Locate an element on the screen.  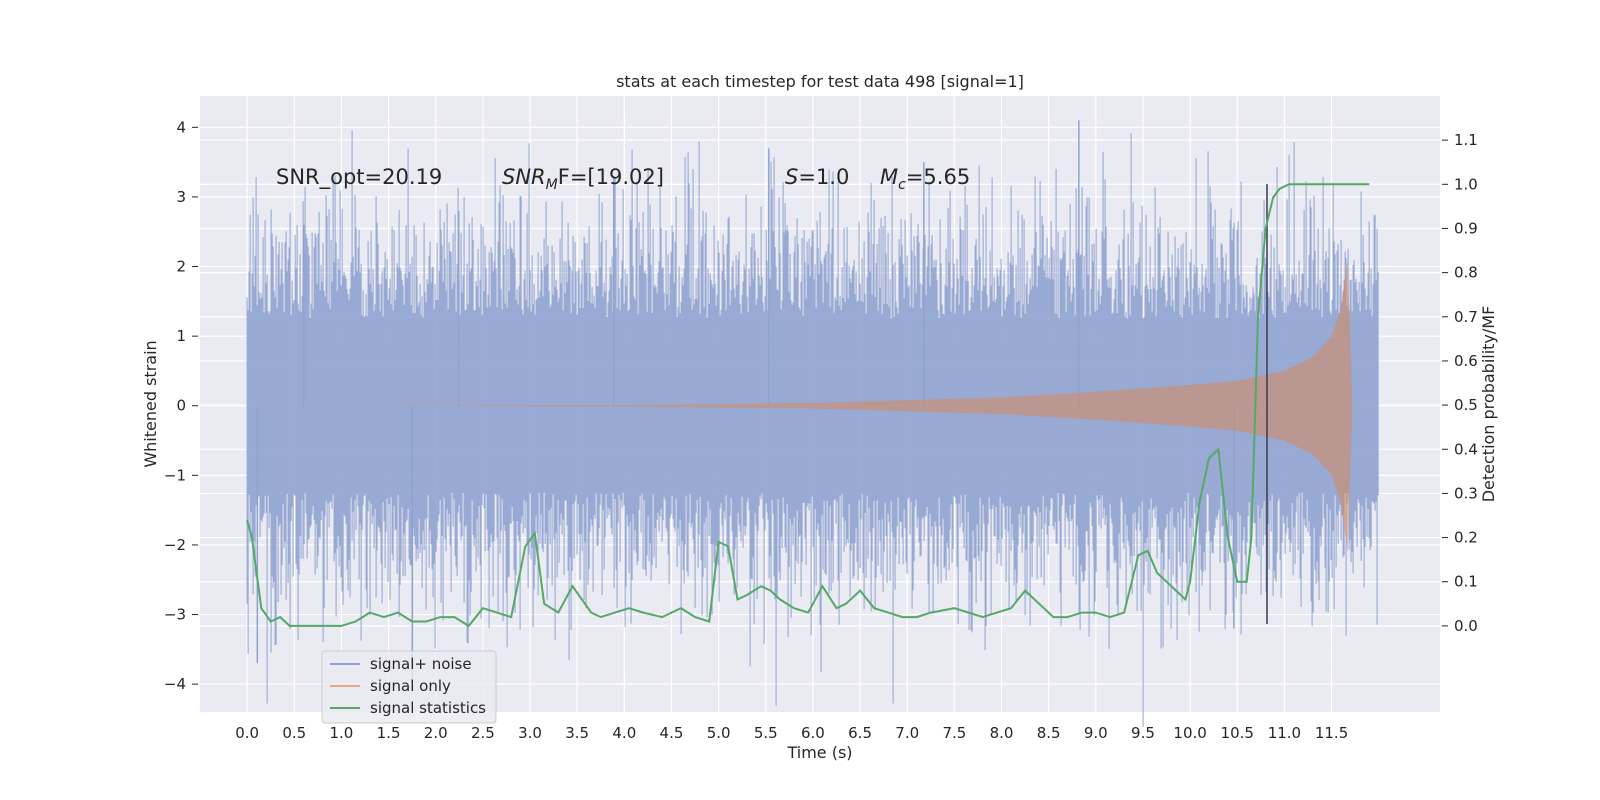
annotation-s: S=1.0 is located at coordinates (817, 177).